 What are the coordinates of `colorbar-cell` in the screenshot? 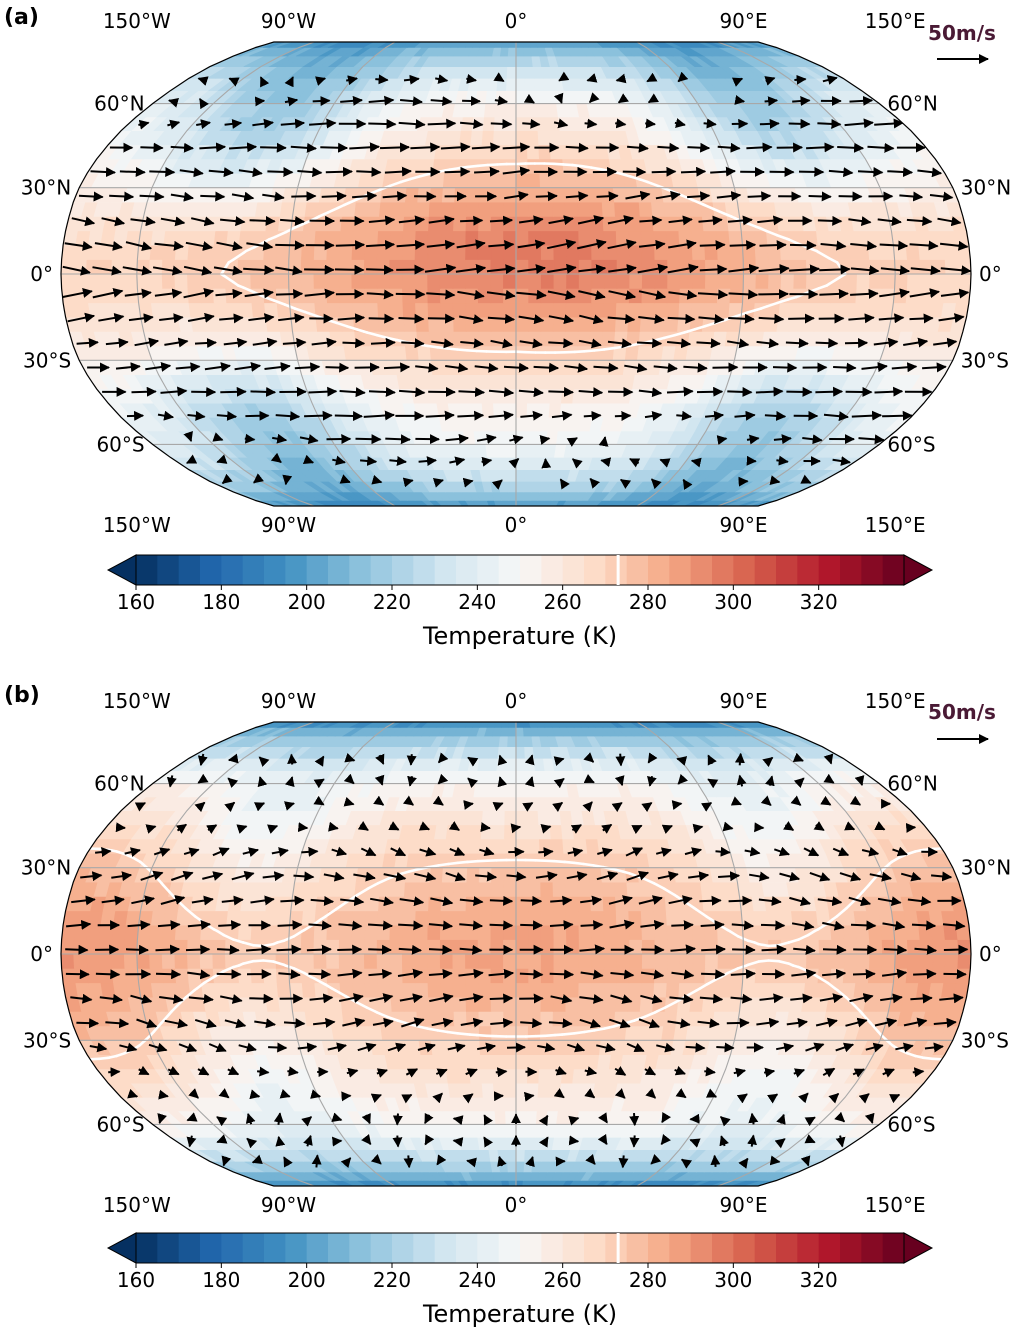 It's located at (531, 570).